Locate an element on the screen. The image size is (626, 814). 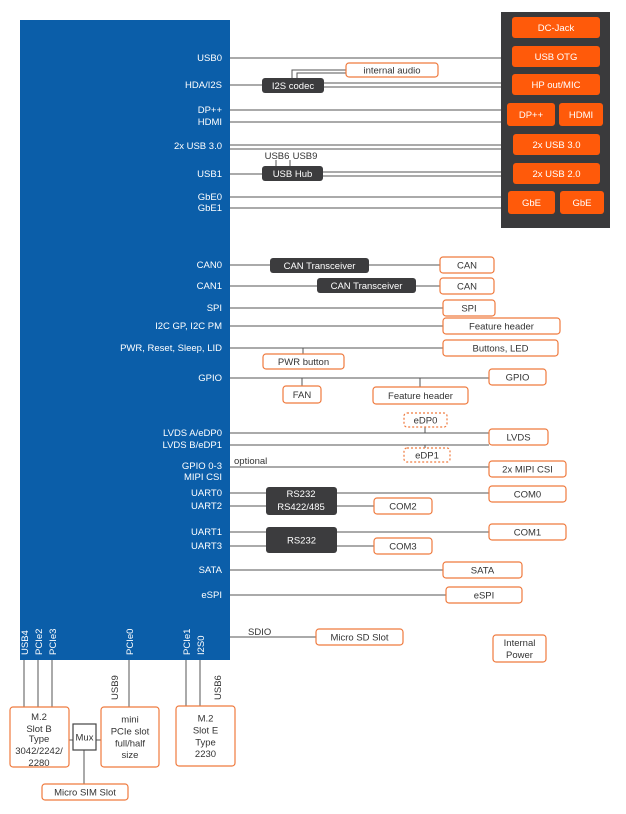
usb20-connector-label: 2x USB 2.0 is located at coordinates (556, 174).